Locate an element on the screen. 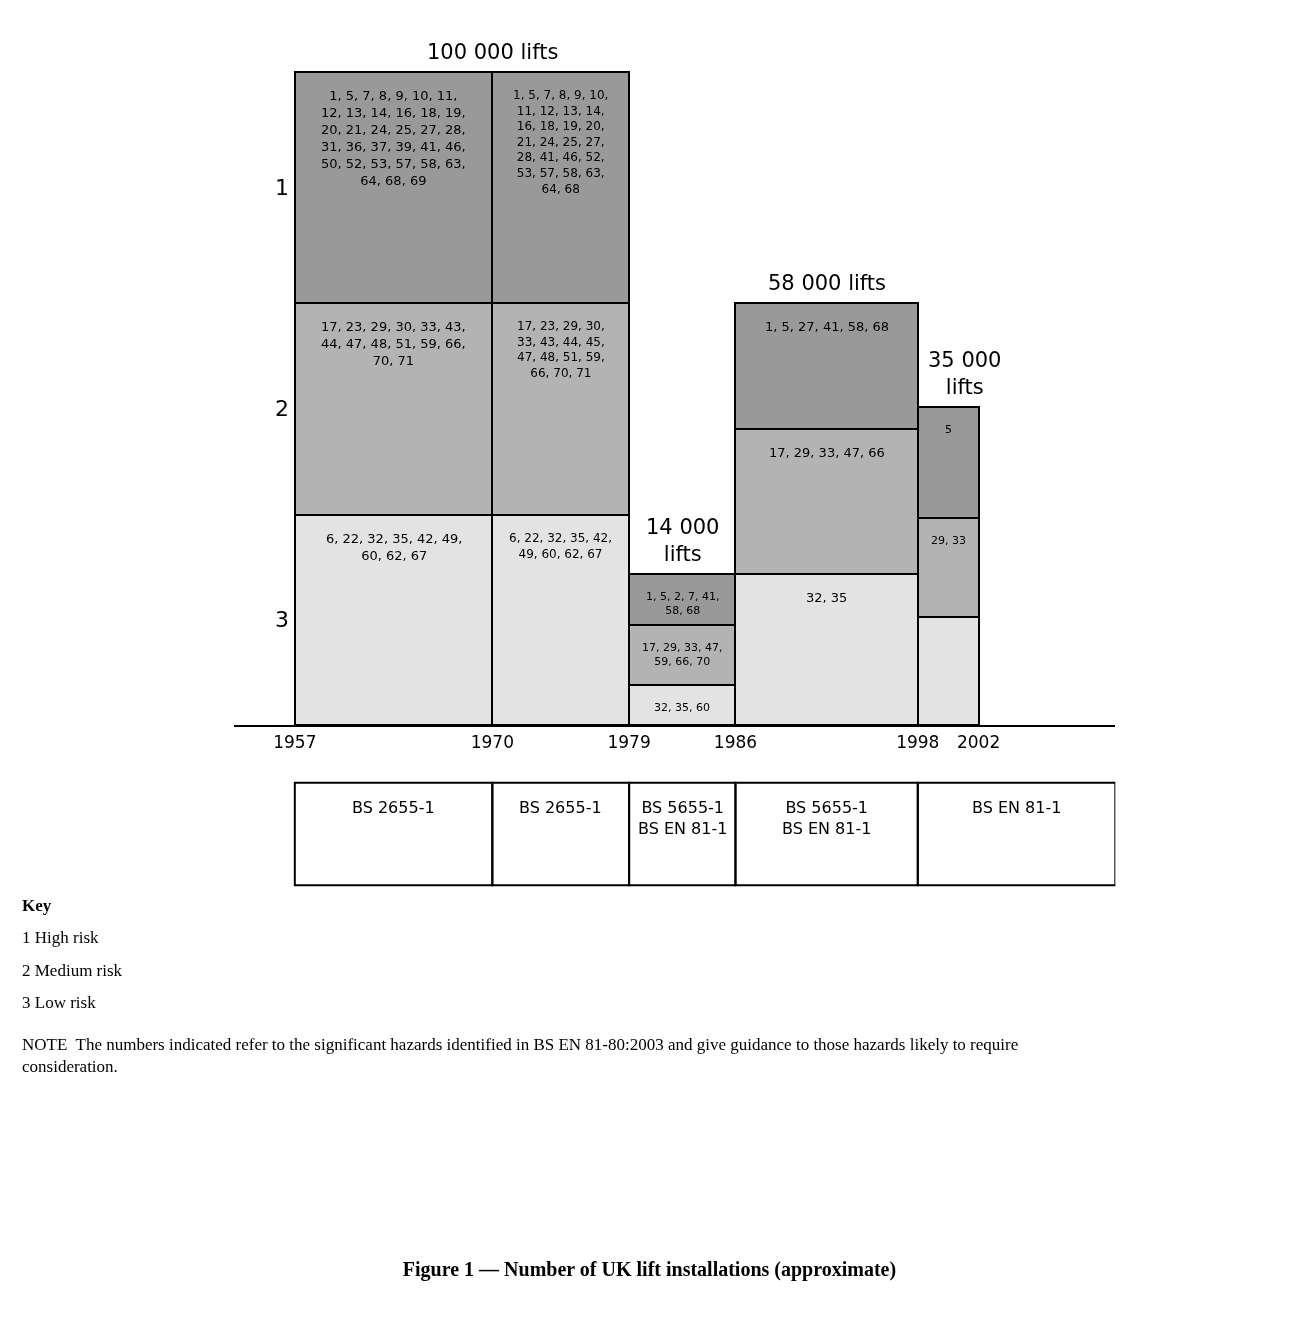  annotation: 29, 33 is located at coordinates (948, 540).